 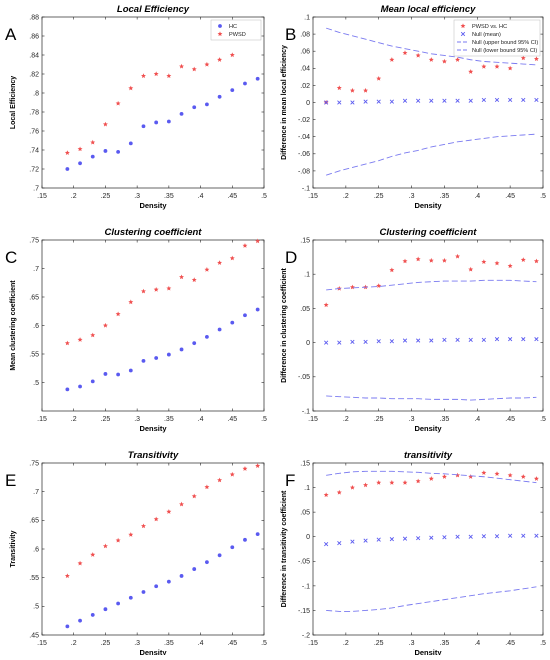 What do you see at coordinates (106, 419) in the screenshot?
I see `x-tick-label: .25` at bounding box center [106, 419].